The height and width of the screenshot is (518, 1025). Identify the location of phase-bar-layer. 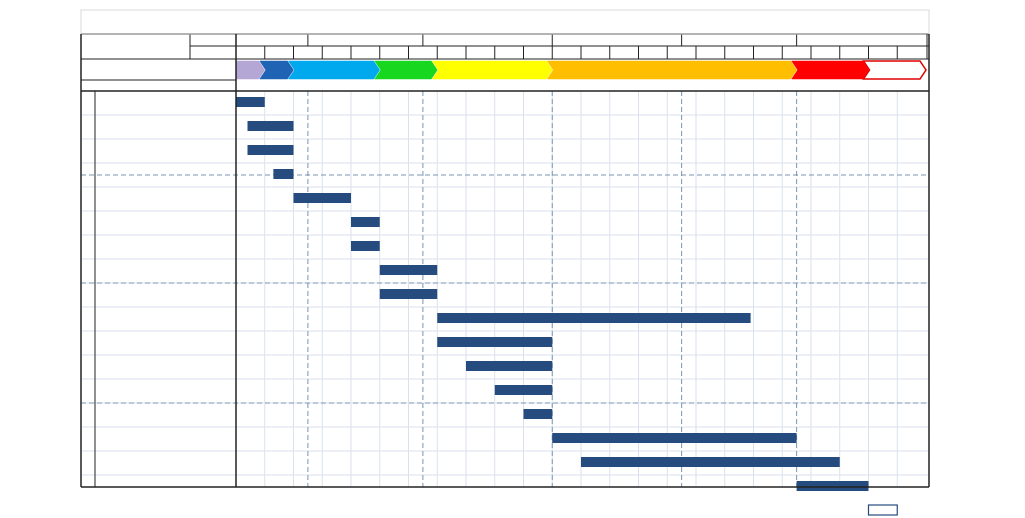
(581, 70).